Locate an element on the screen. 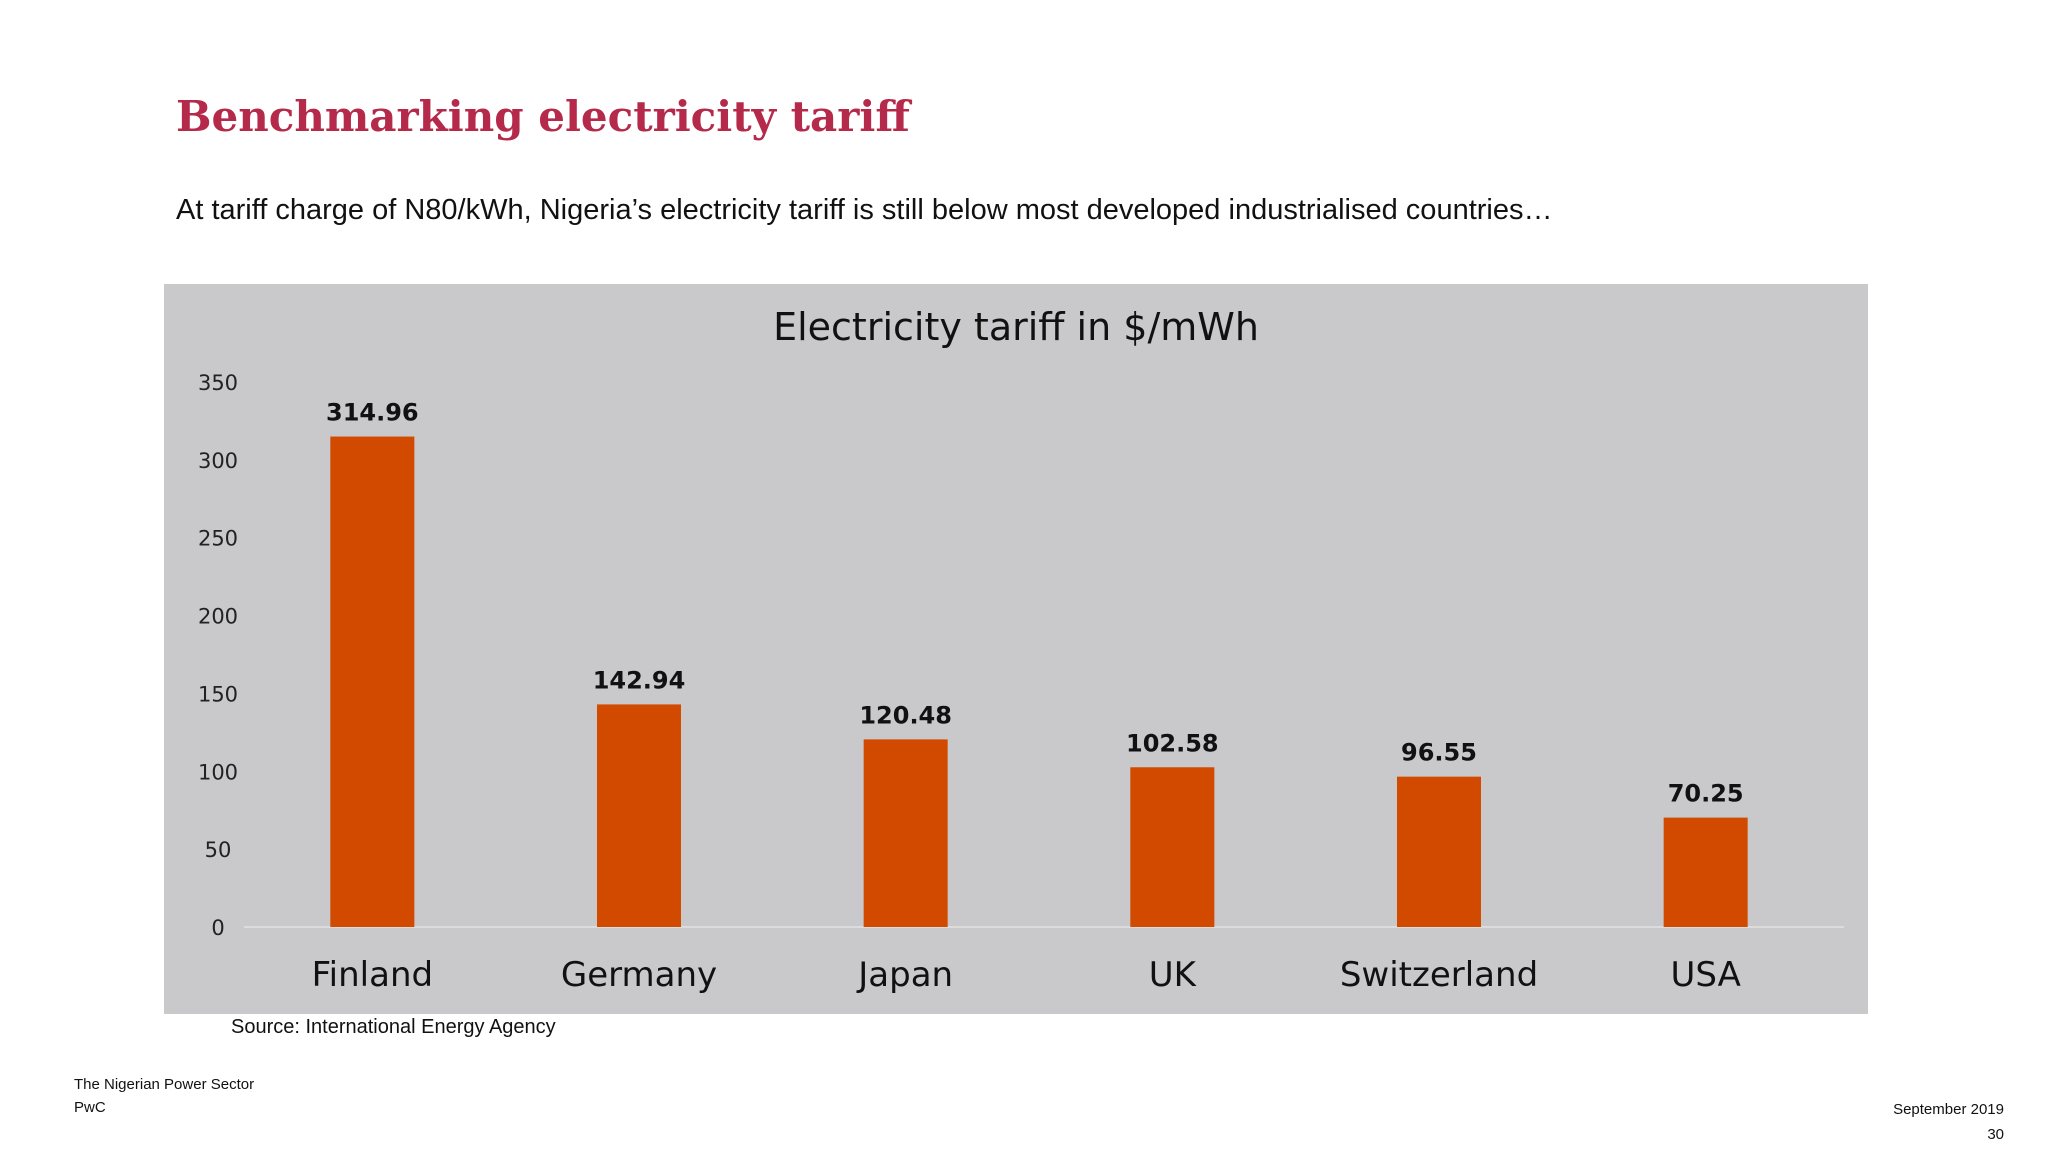  x-tick-label: UK is located at coordinates (1173, 975).